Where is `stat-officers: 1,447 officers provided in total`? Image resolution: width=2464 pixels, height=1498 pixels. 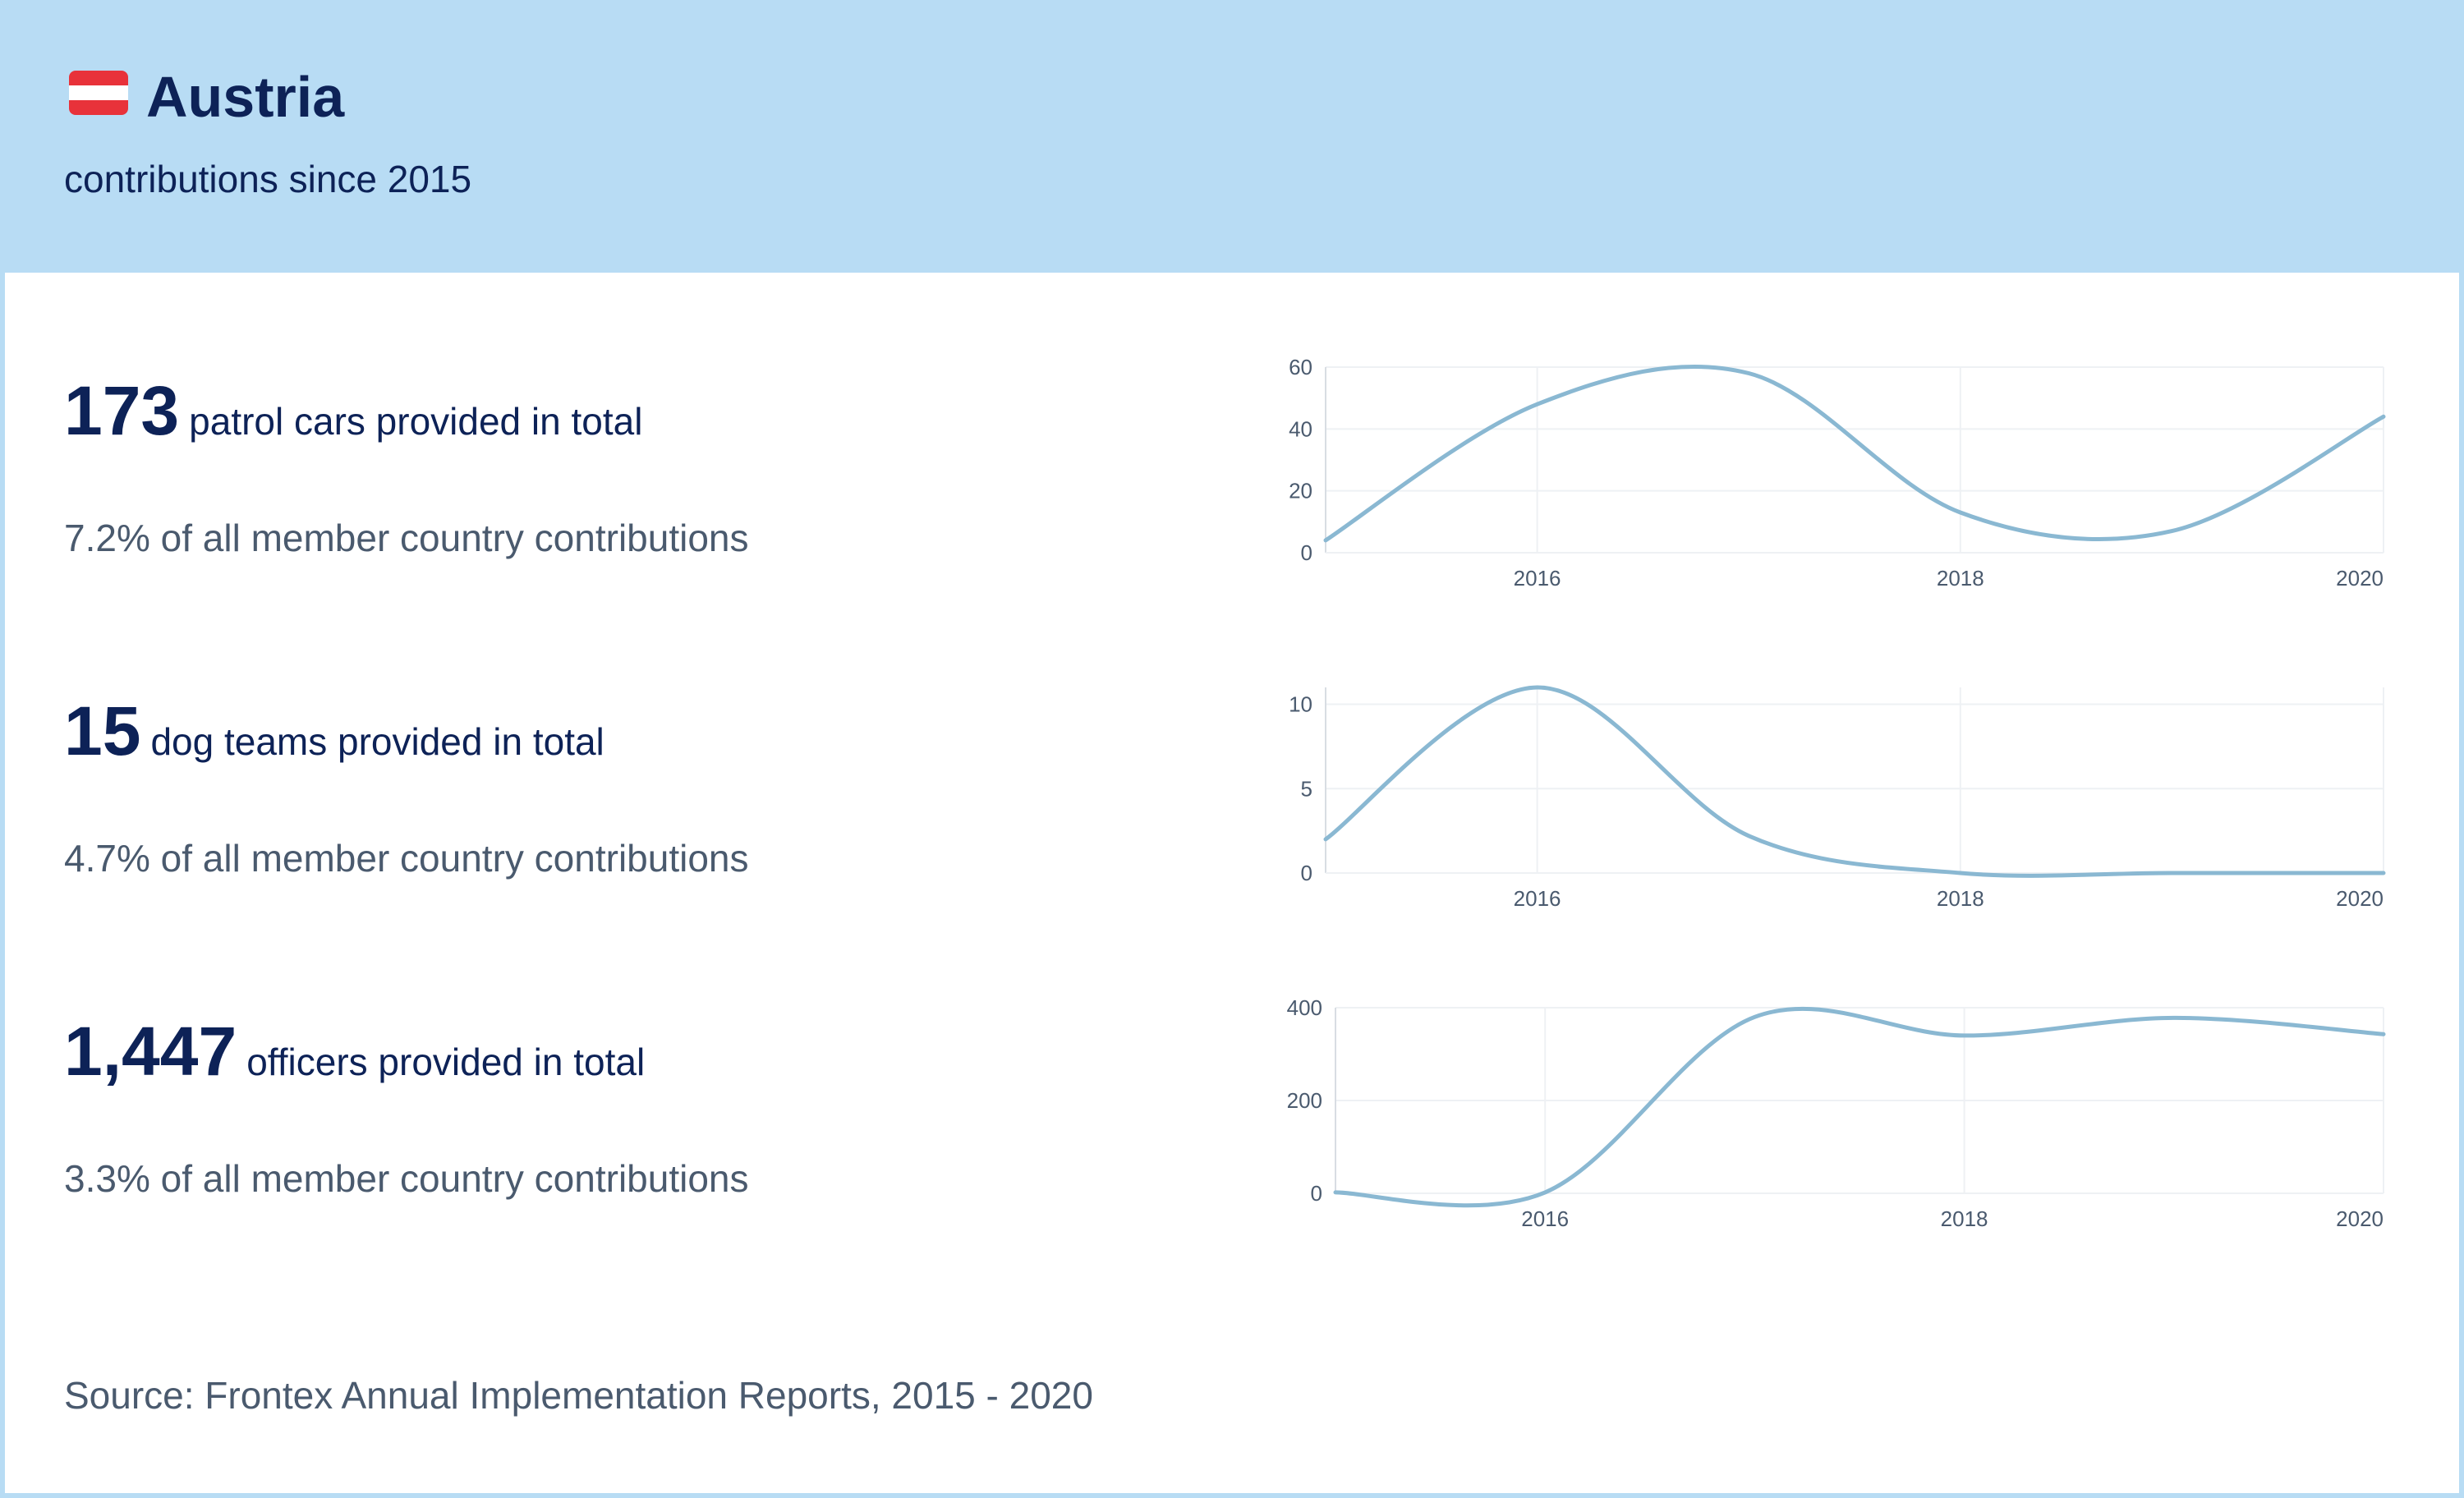
stat-officers: 1,447 officers provided in total is located at coordinates (354, 1051).